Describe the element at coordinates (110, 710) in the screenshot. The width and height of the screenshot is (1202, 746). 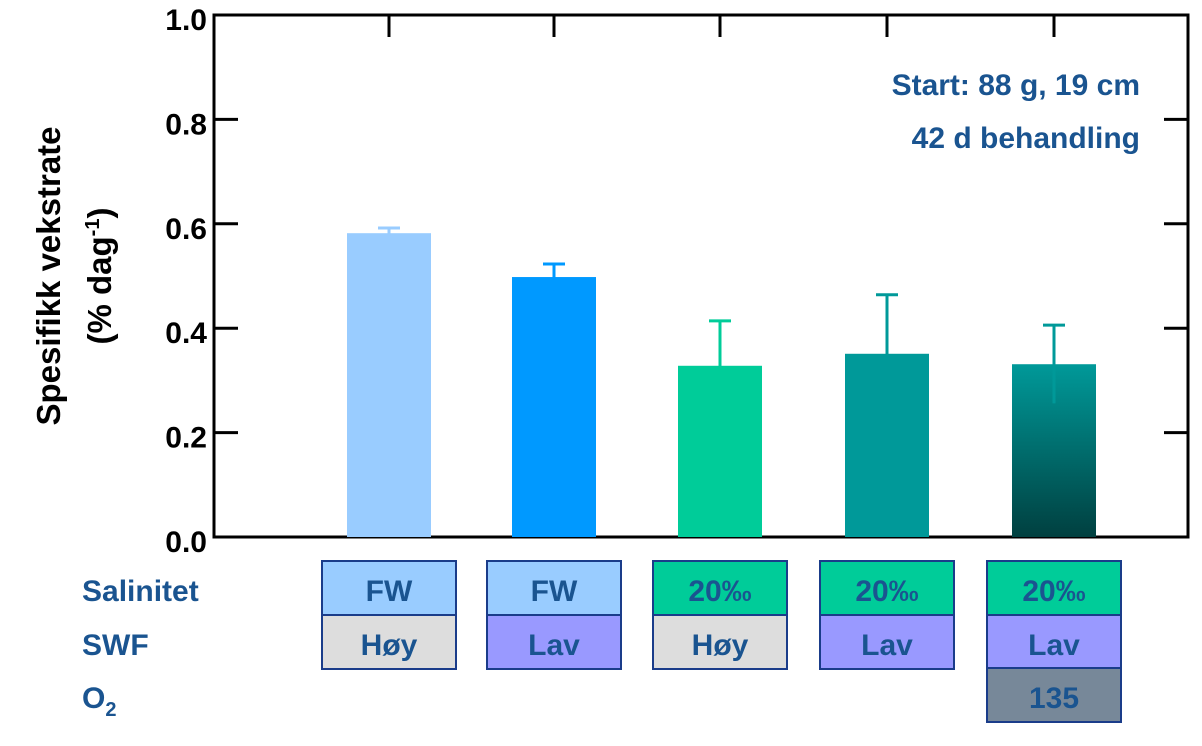
I see `row-label-sub: 2` at that location.